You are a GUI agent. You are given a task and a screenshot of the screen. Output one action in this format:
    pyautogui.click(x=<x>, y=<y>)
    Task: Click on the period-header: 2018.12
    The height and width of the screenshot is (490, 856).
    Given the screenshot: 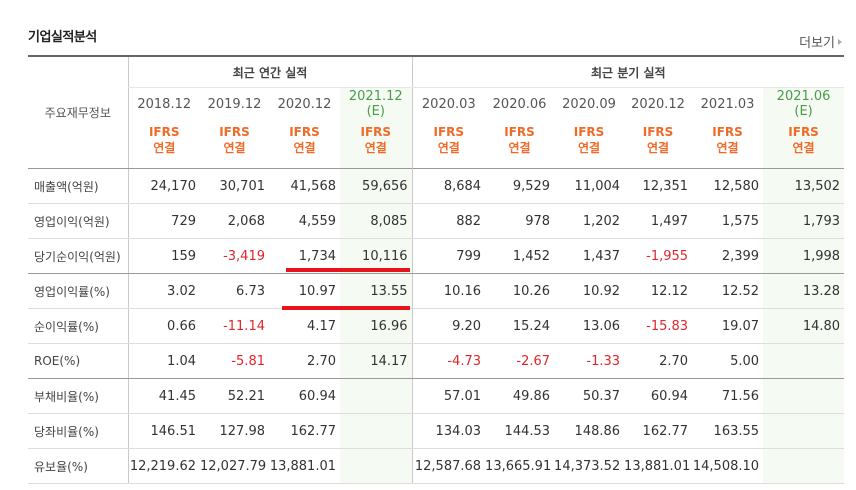 What is the action you would take?
    pyautogui.click(x=163, y=103)
    